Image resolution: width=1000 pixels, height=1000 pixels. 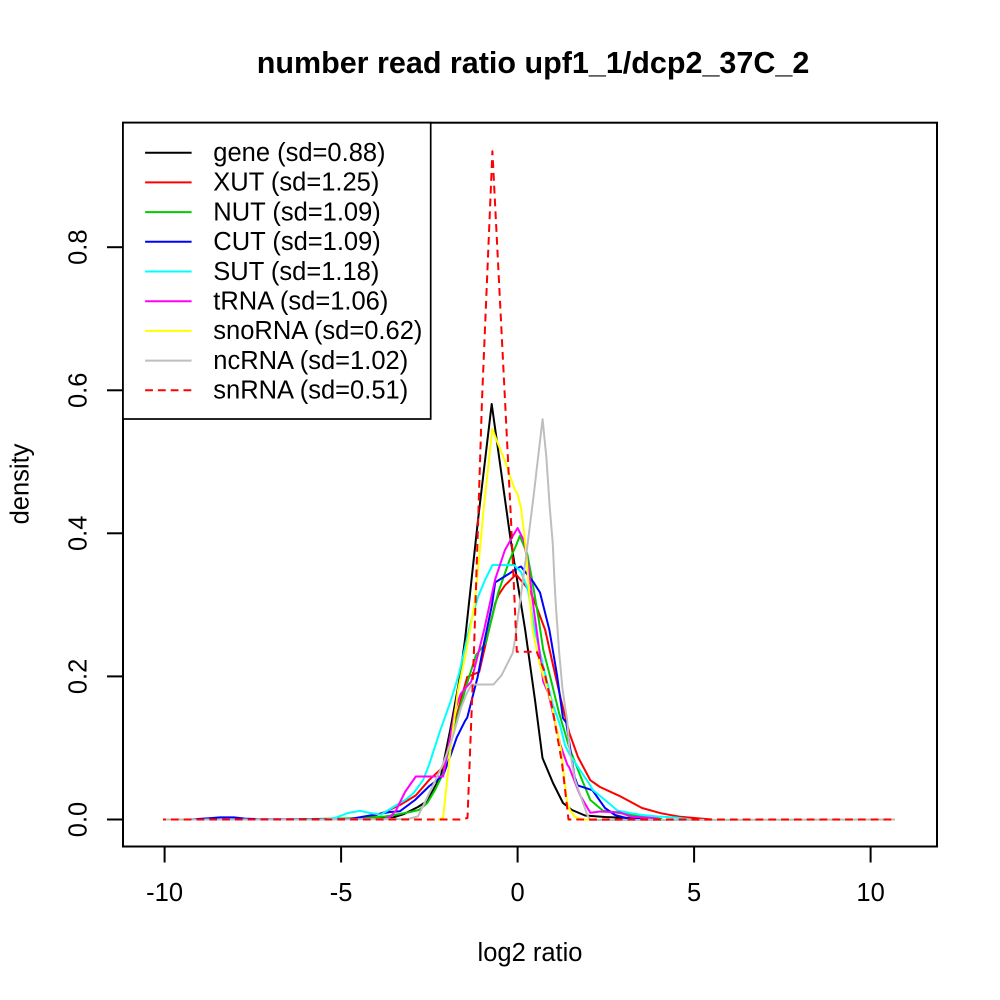 What do you see at coordinates (296, 212) in the screenshot?
I see `svg-text: NUT (sd=1.09)` at bounding box center [296, 212].